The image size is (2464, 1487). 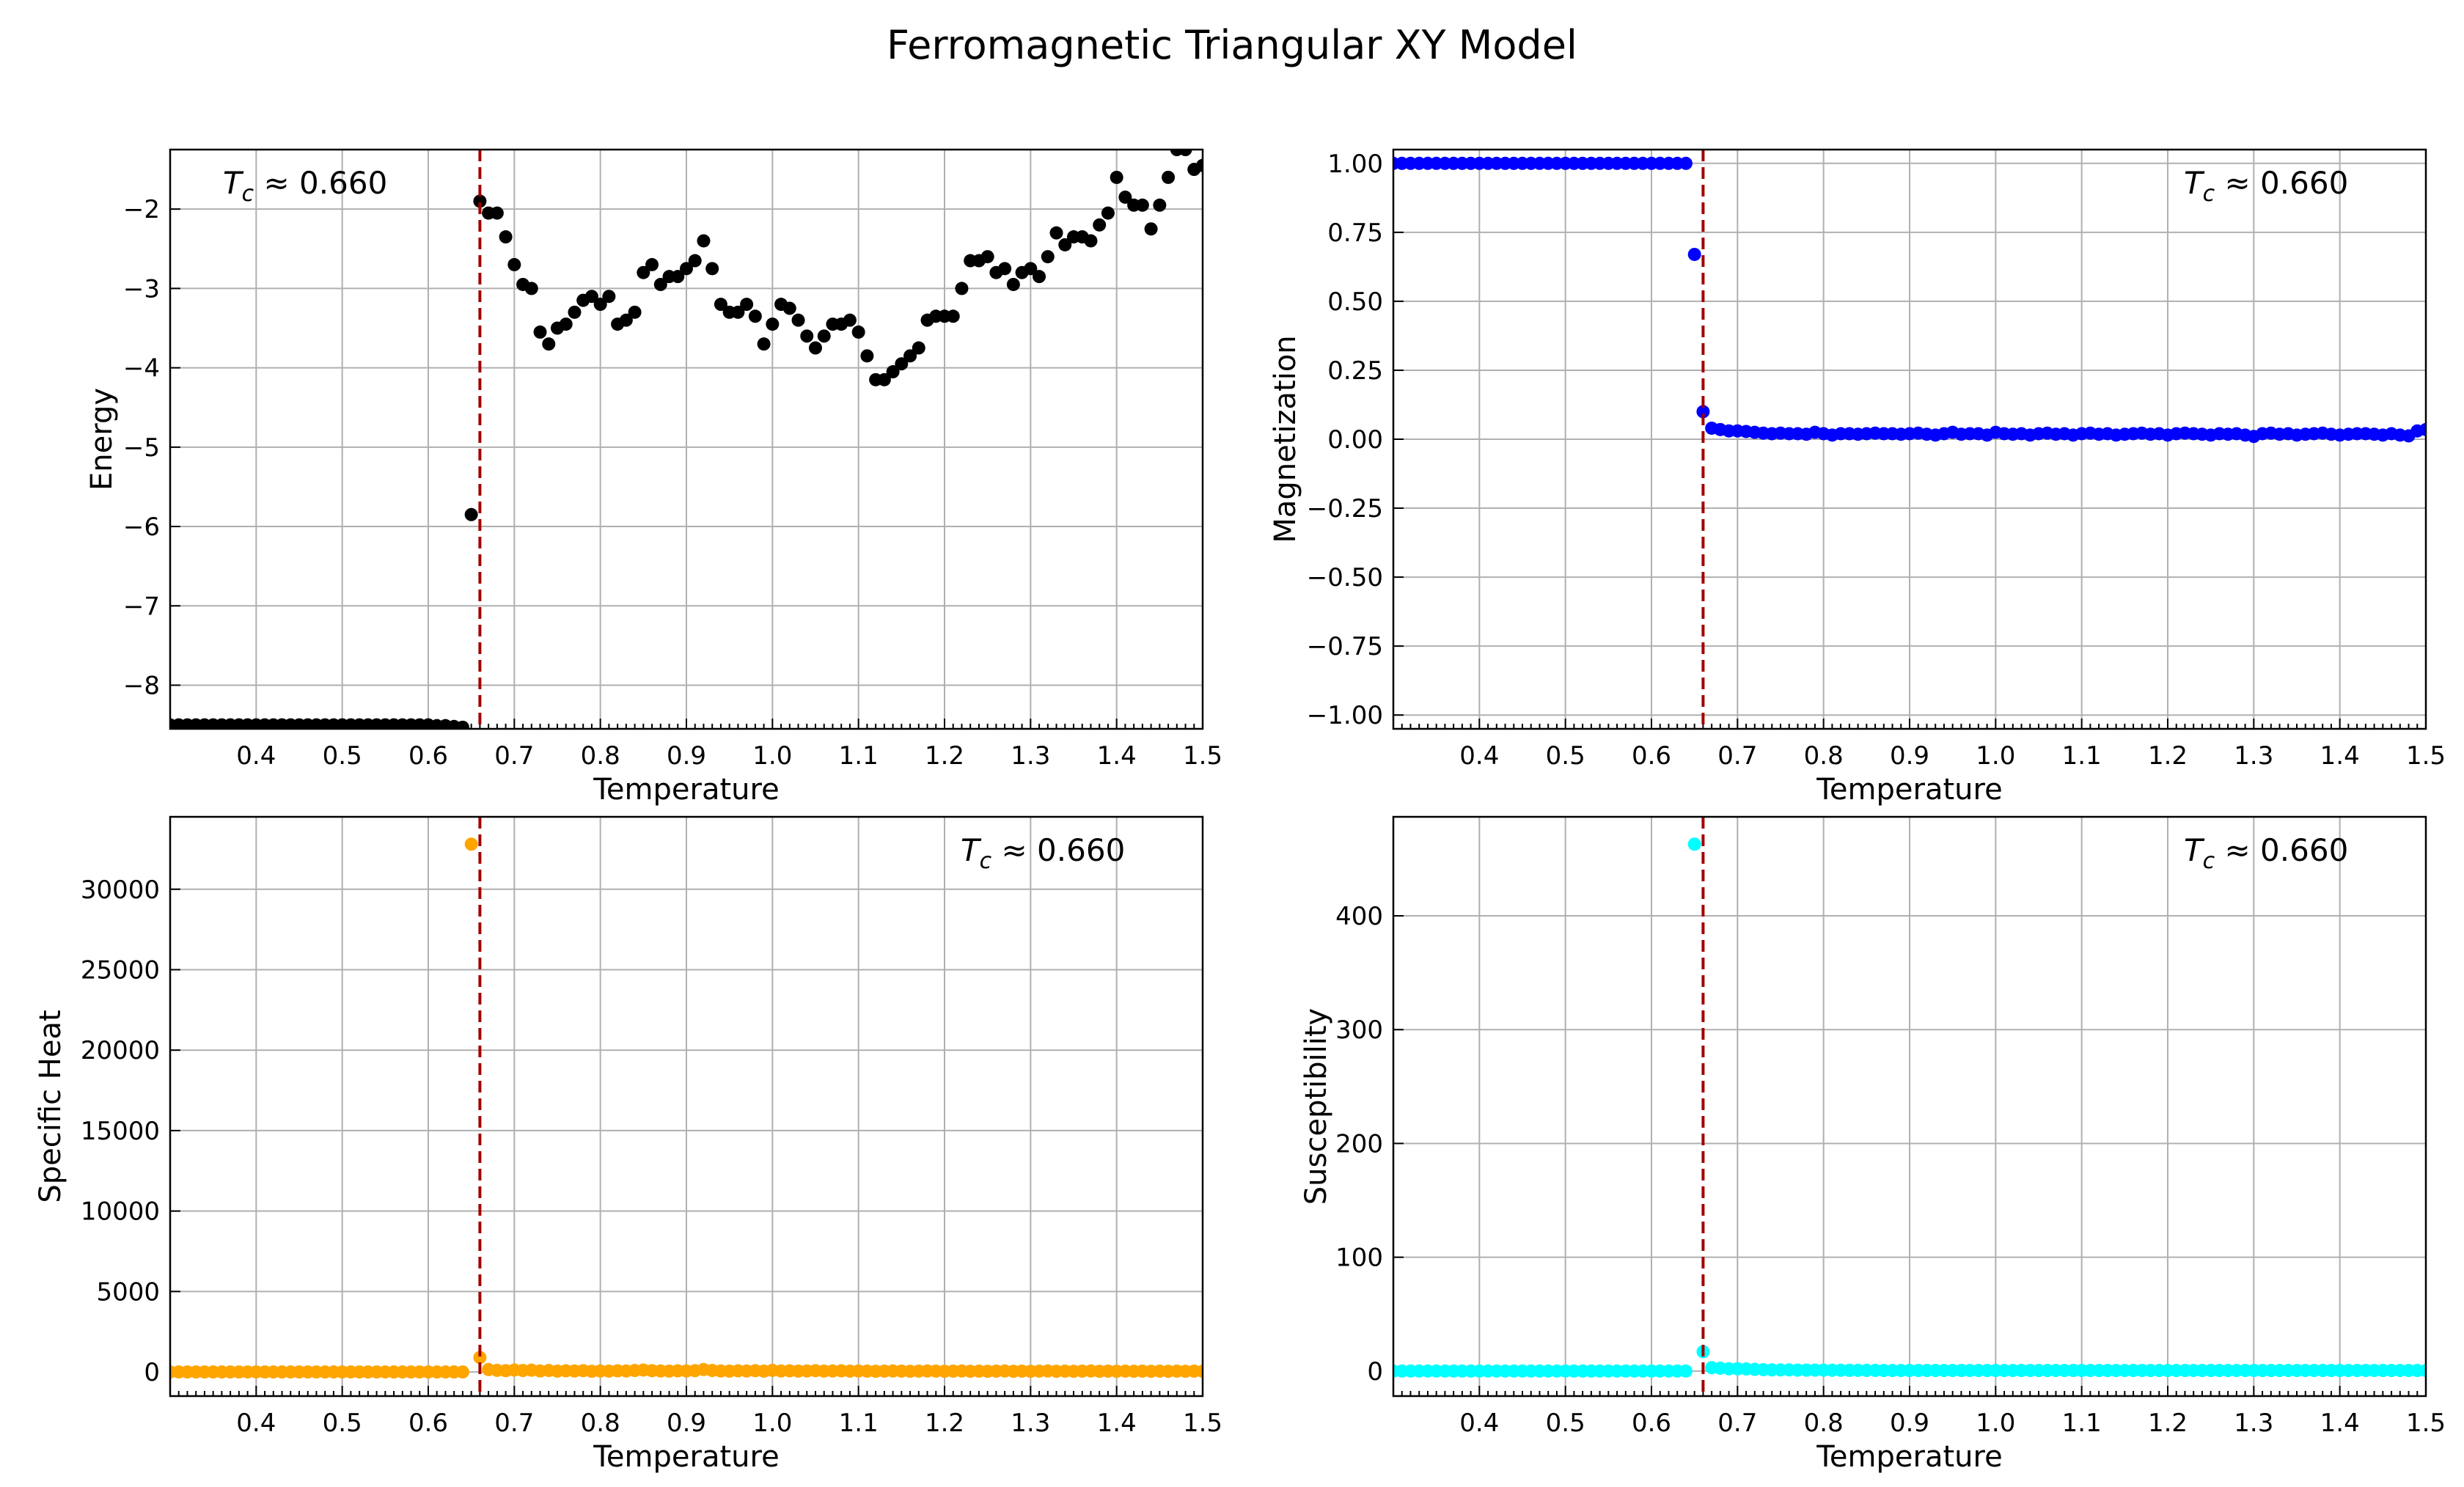 What do you see at coordinates (120, 1131) in the screenshot?
I see `y-tick-label: 15000` at bounding box center [120, 1131].